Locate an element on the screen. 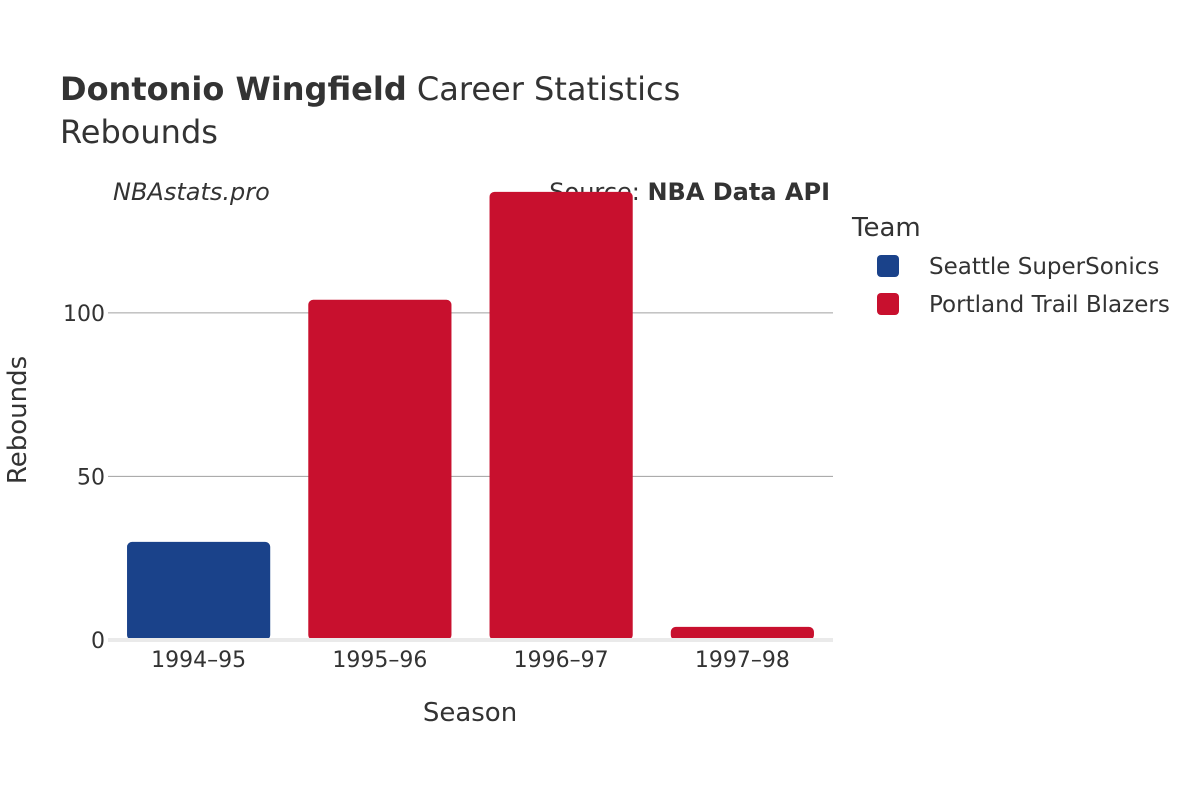  y-axis-ticks: 0 50 100 is located at coordinates (84, 478).